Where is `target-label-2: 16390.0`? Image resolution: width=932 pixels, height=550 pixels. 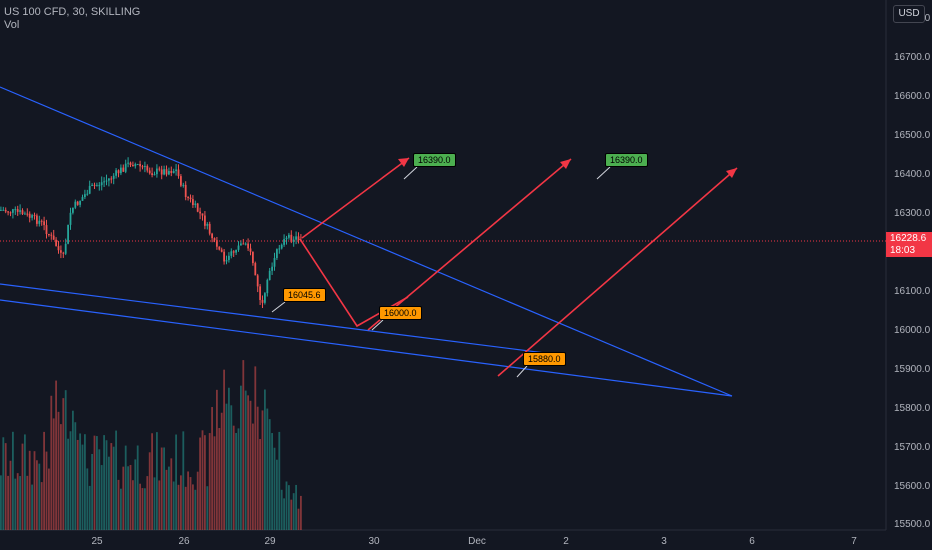 target-label-2: 16390.0 is located at coordinates (626, 160).